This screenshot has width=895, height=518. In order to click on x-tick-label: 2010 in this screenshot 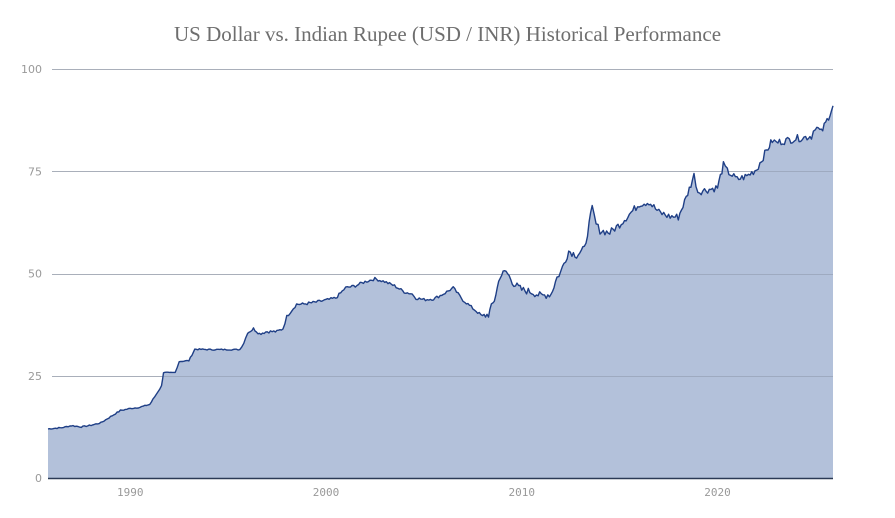, I will do `click(521, 492)`.